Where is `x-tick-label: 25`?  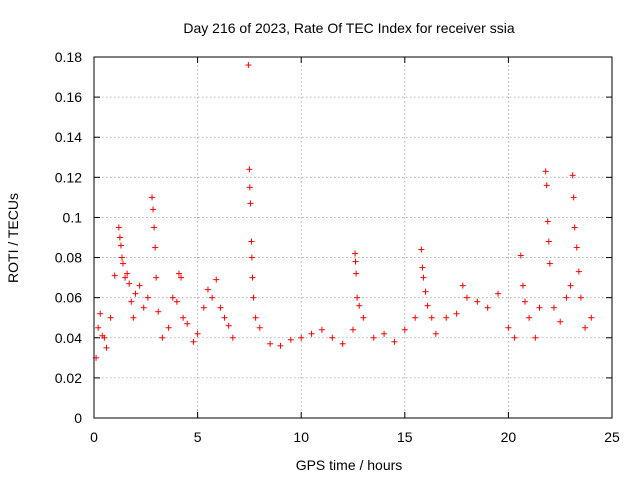 x-tick-label: 25 is located at coordinates (612, 437).